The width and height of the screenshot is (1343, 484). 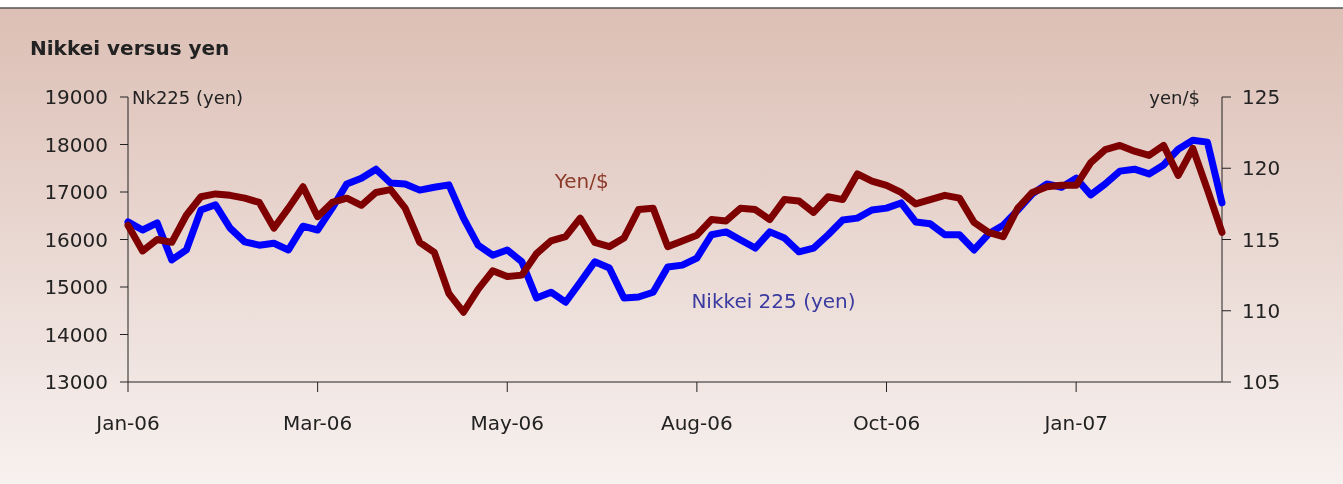 What do you see at coordinates (188, 97) in the screenshot?
I see `y-axis-title: Nk225 (yen)` at bounding box center [188, 97].